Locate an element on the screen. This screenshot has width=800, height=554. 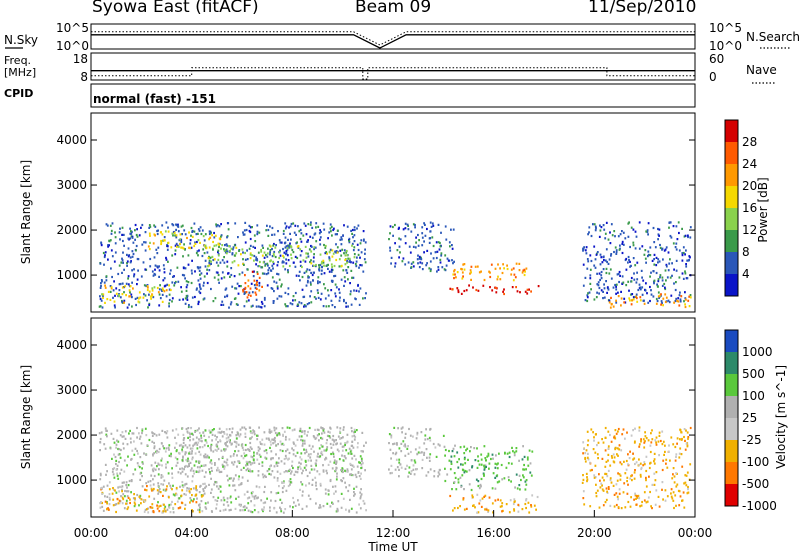
velocity-colorbar-frame is located at coordinates (731, 418).